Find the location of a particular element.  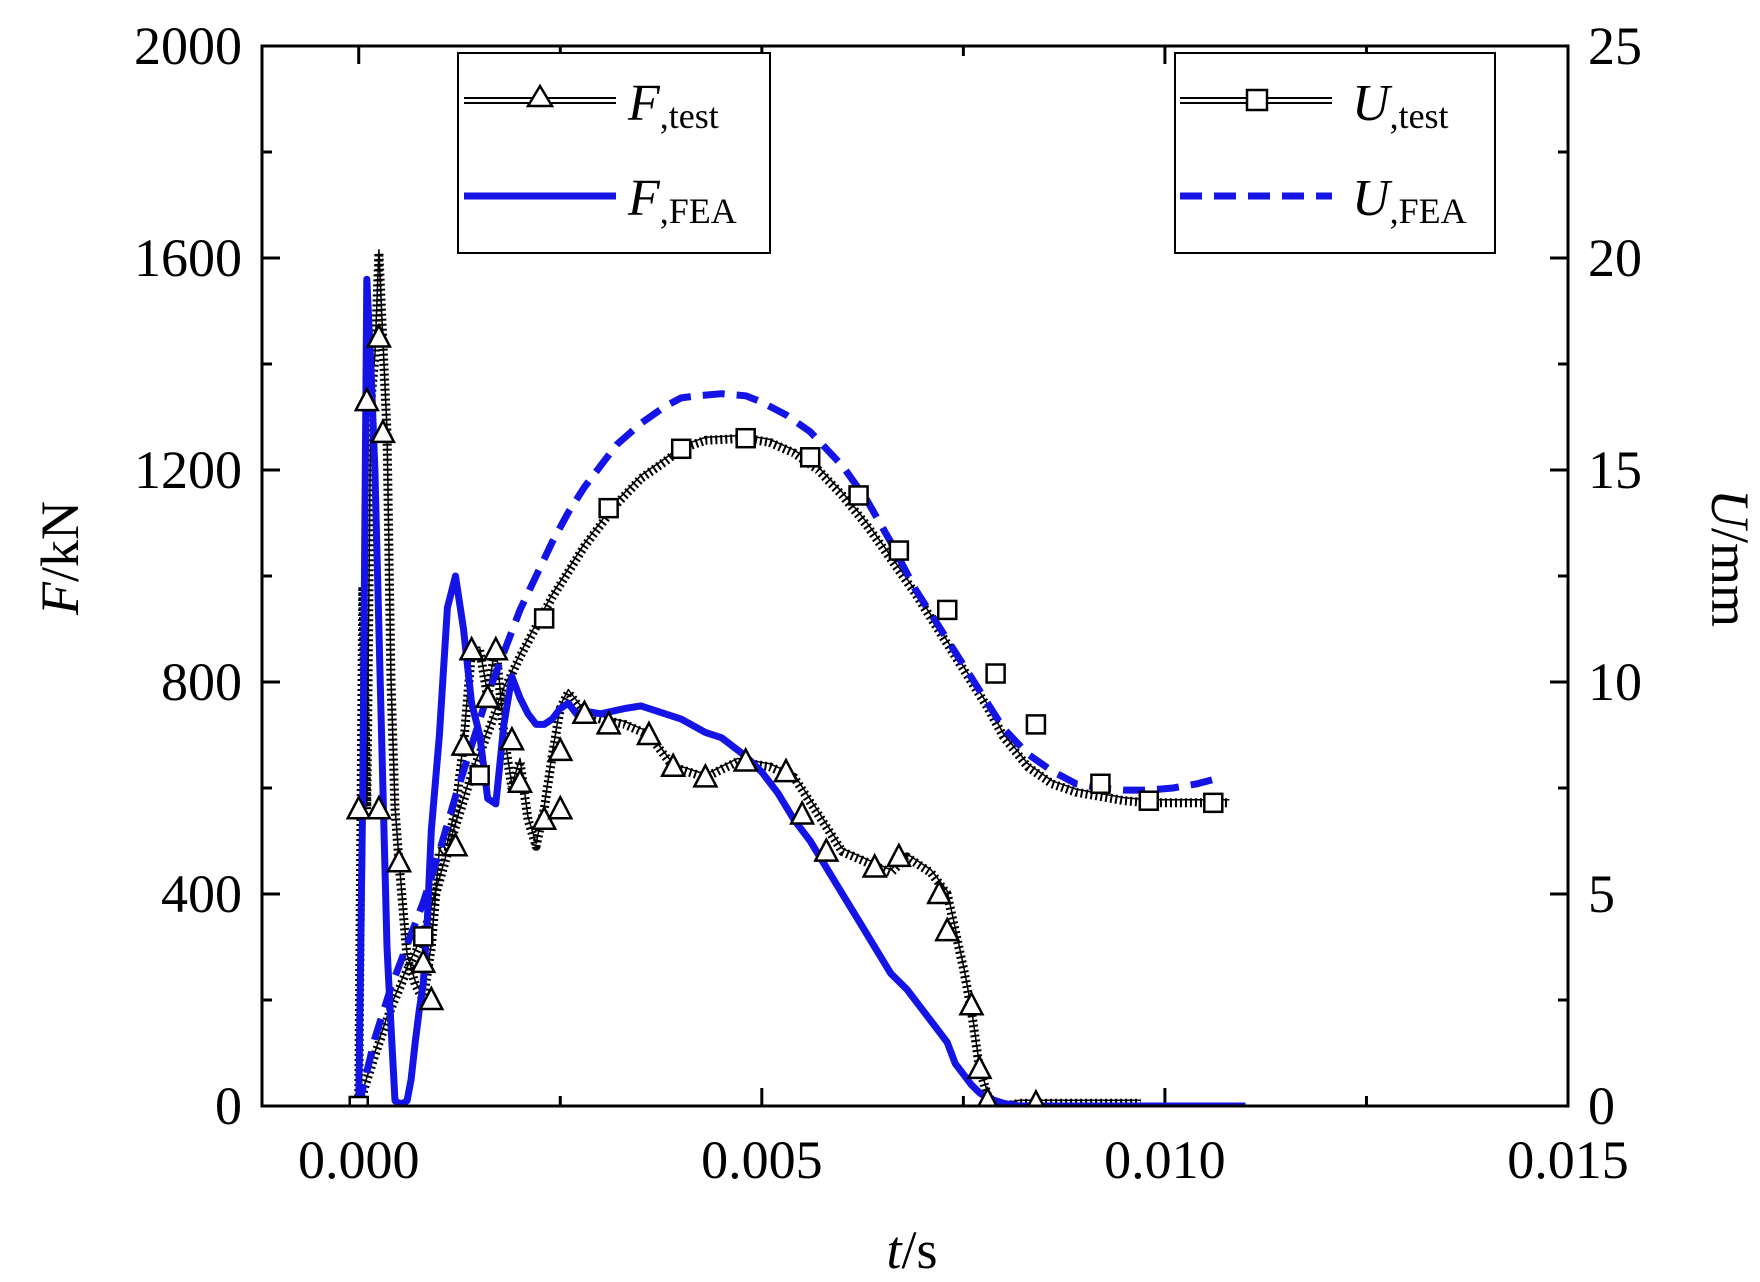

y-right-axis-title: U/mm is located at coordinates (1730, 558).